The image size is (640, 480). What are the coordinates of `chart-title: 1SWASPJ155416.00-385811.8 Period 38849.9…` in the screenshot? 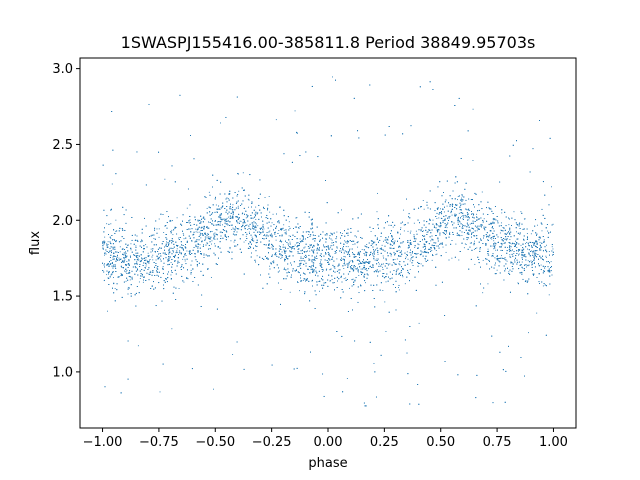 It's located at (328, 42).